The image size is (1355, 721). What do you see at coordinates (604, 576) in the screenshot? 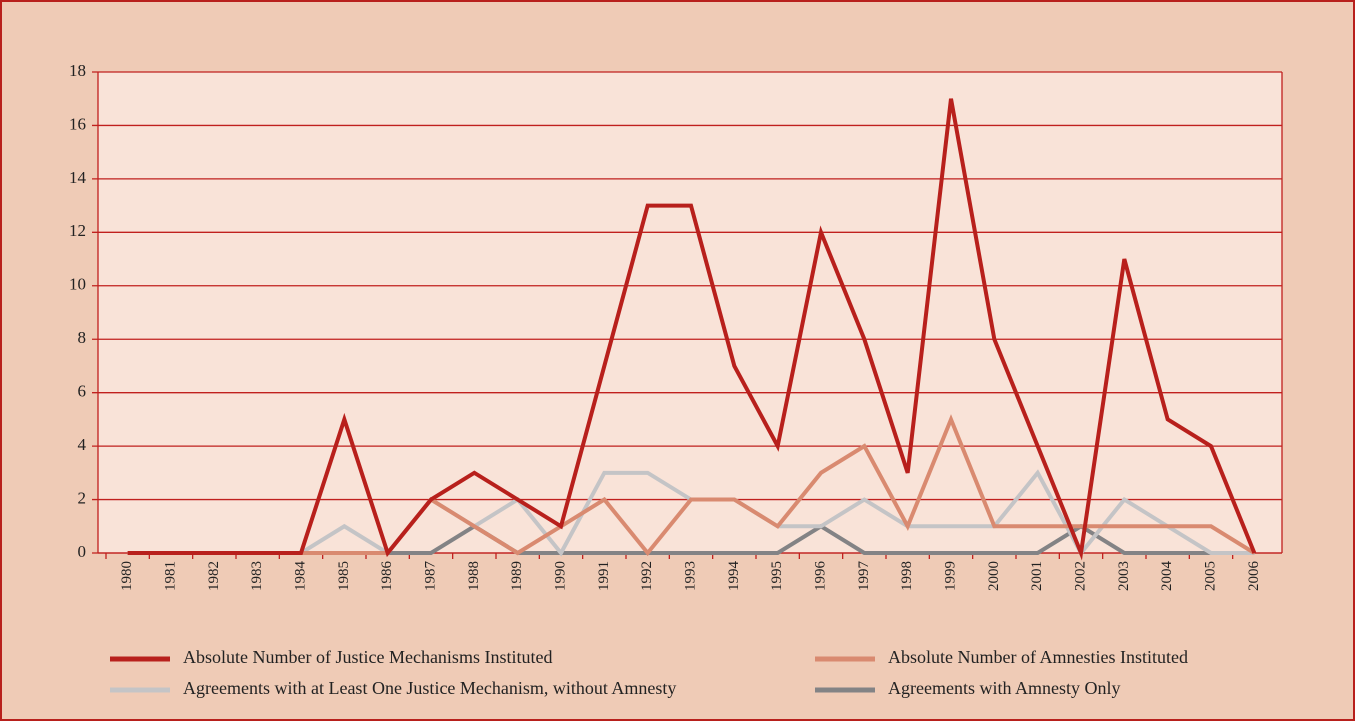
I see `x-tick-label: 1991` at bounding box center [604, 576].